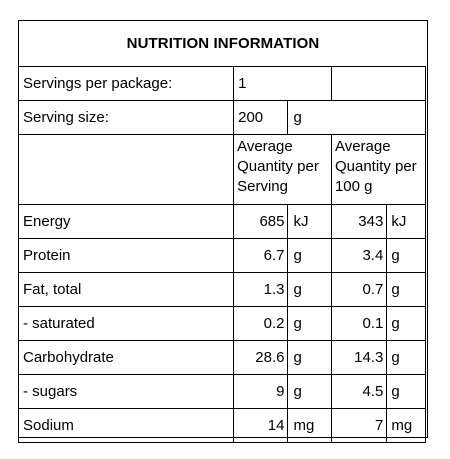  Describe the element at coordinates (359, 391) in the screenshot. I see `per-100g-value: 4.5` at that location.